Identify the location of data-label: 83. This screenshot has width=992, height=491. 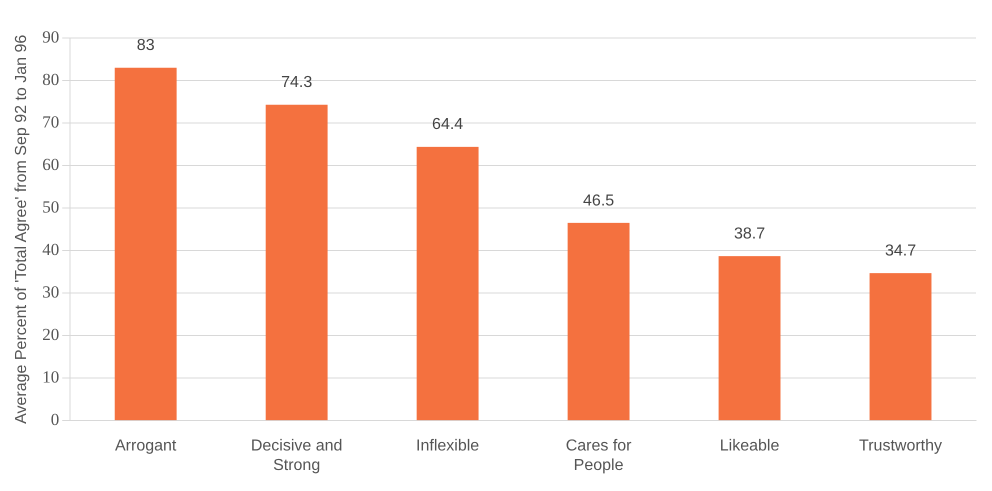
(145, 45).